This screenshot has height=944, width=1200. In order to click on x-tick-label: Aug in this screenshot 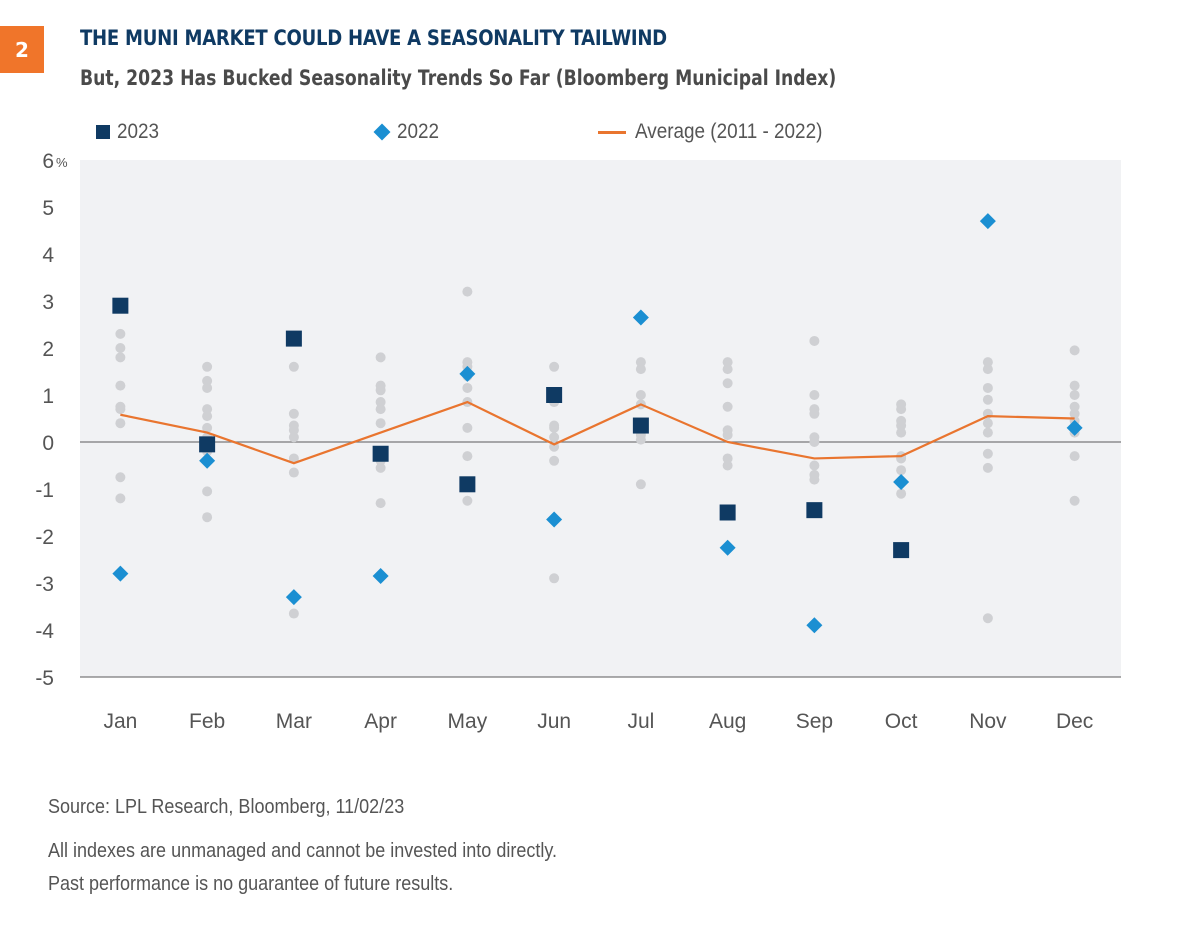, I will do `click(727, 721)`.